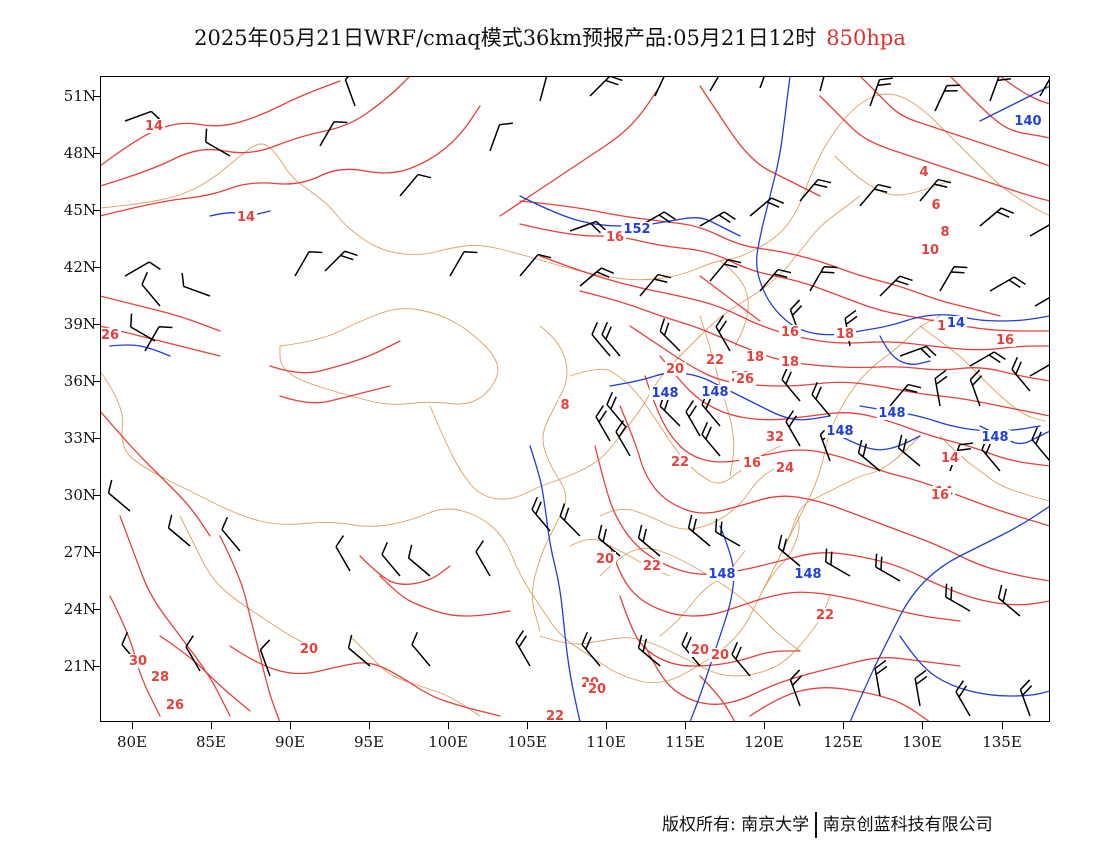 This screenshot has width=1100, height=850. What do you see at coordinates (745, 379) in the screenshot?
I see `temperature-label: 26` at bounding box center [745, 379].